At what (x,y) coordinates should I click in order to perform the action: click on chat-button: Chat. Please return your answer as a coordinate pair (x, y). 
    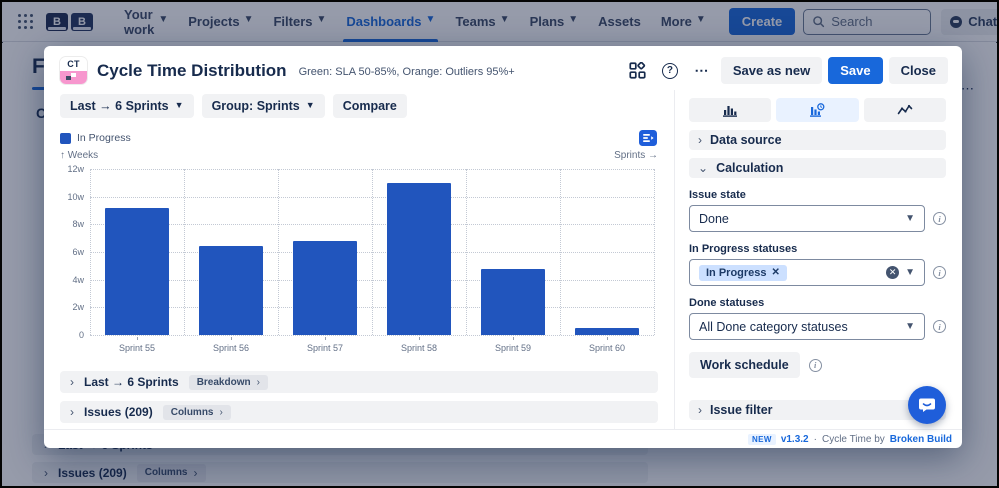
    Looking at the image, I should click on (969, 21).